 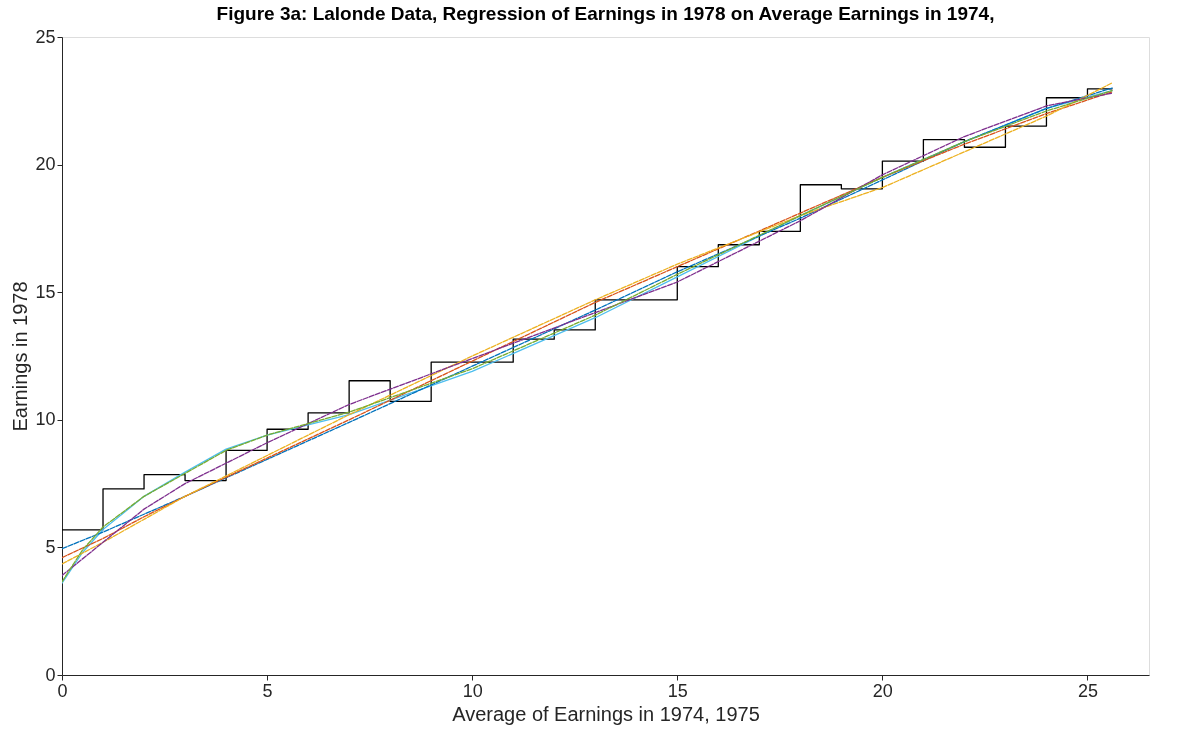 What do you see at coordinates (882, 690) in the screenshot?
I see `x-tick-label: 20` at bounding box center [882, 690].